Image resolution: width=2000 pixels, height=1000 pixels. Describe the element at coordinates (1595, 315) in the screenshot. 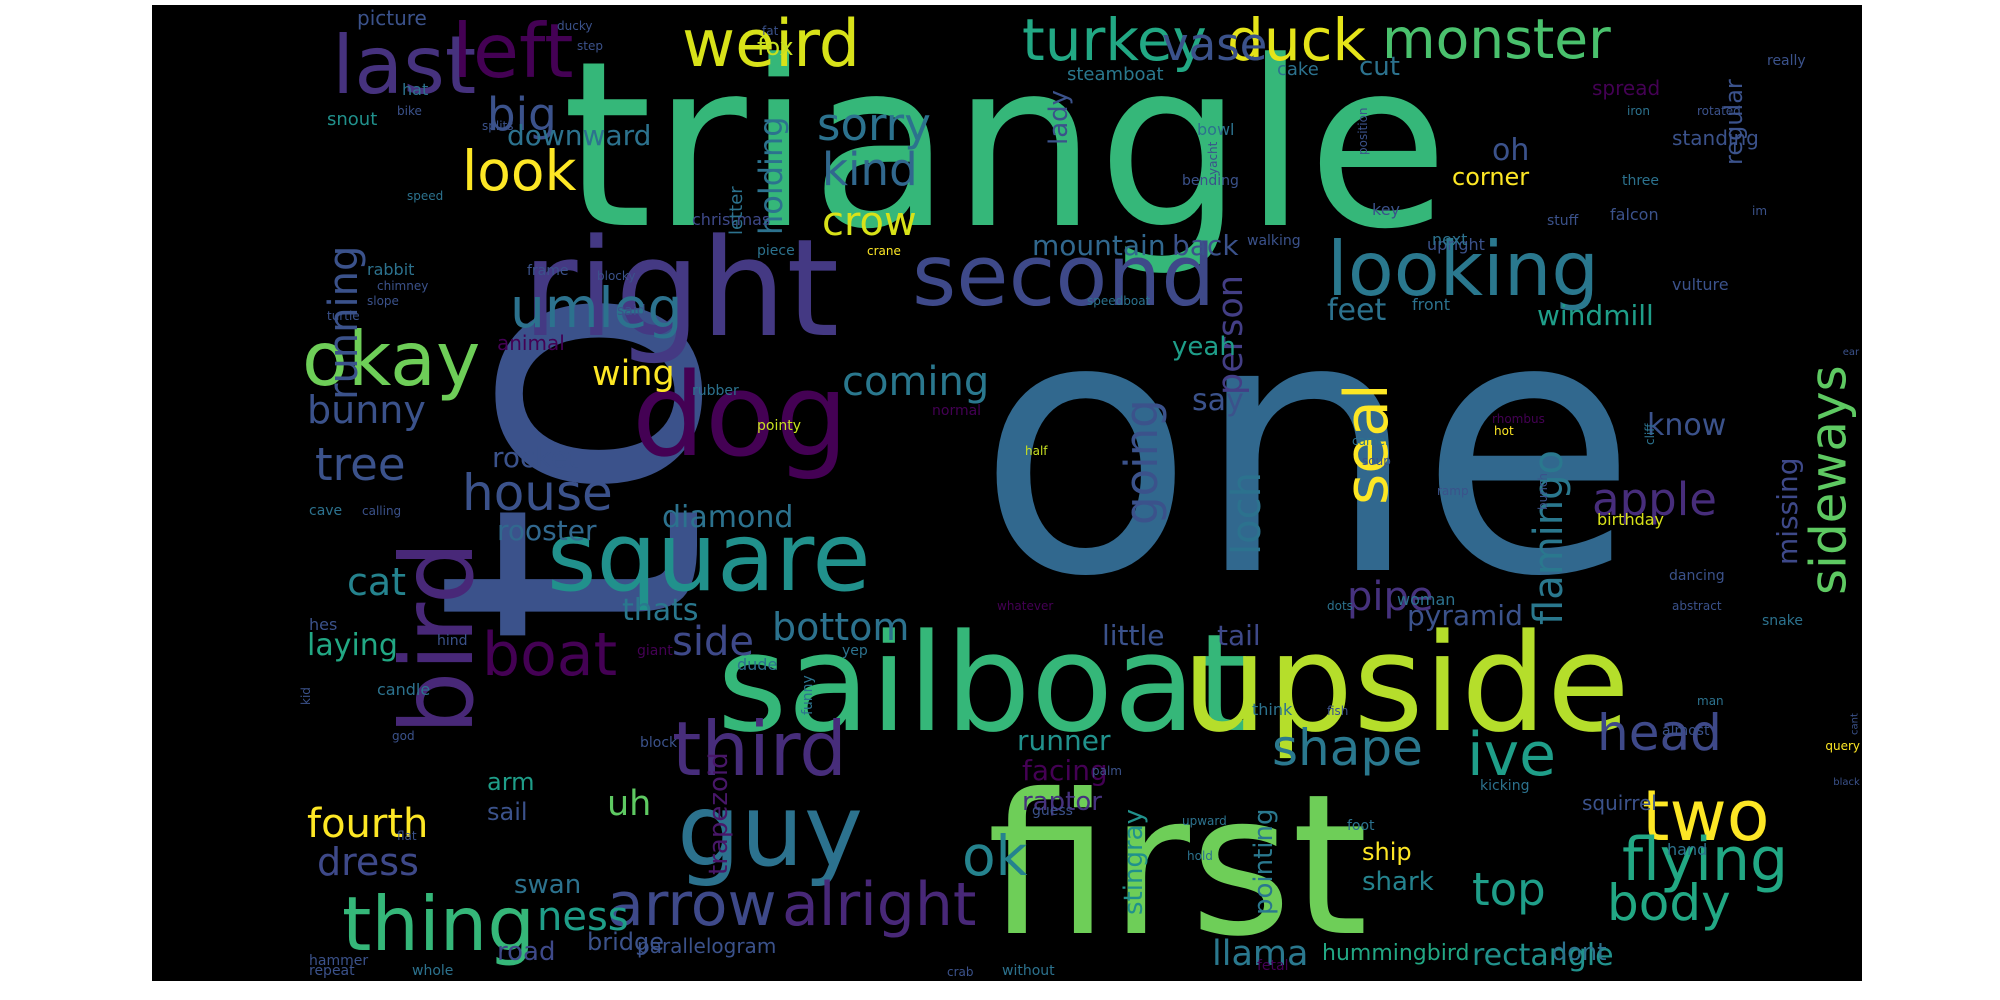

I see `word-windmill: windmill` at that location.